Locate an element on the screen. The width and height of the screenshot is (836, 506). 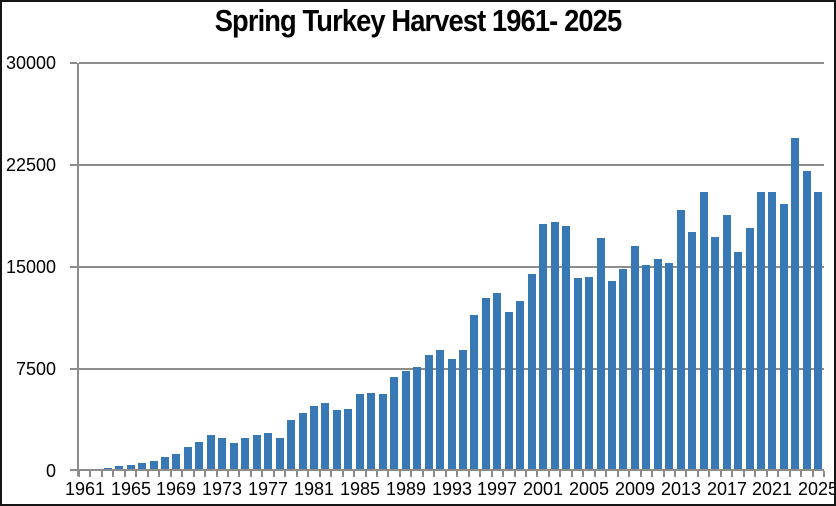
x-axis-tick-label: 2017 is located at coordinates (727, 489).